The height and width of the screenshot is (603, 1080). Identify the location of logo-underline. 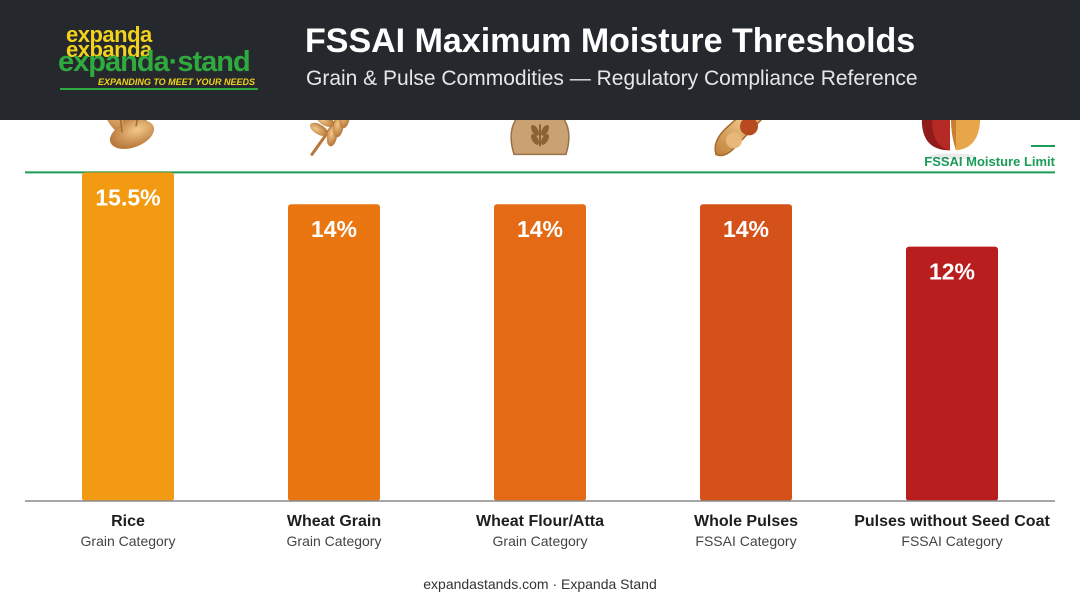
(159, 89).